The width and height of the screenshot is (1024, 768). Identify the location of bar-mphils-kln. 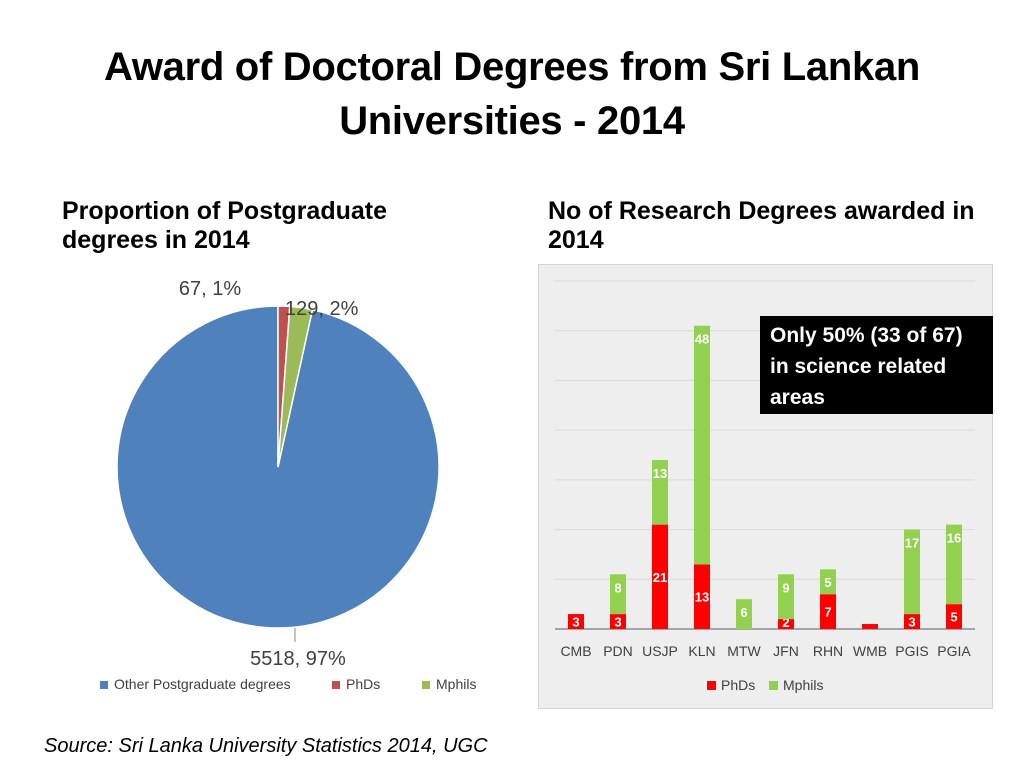
(702, 445).